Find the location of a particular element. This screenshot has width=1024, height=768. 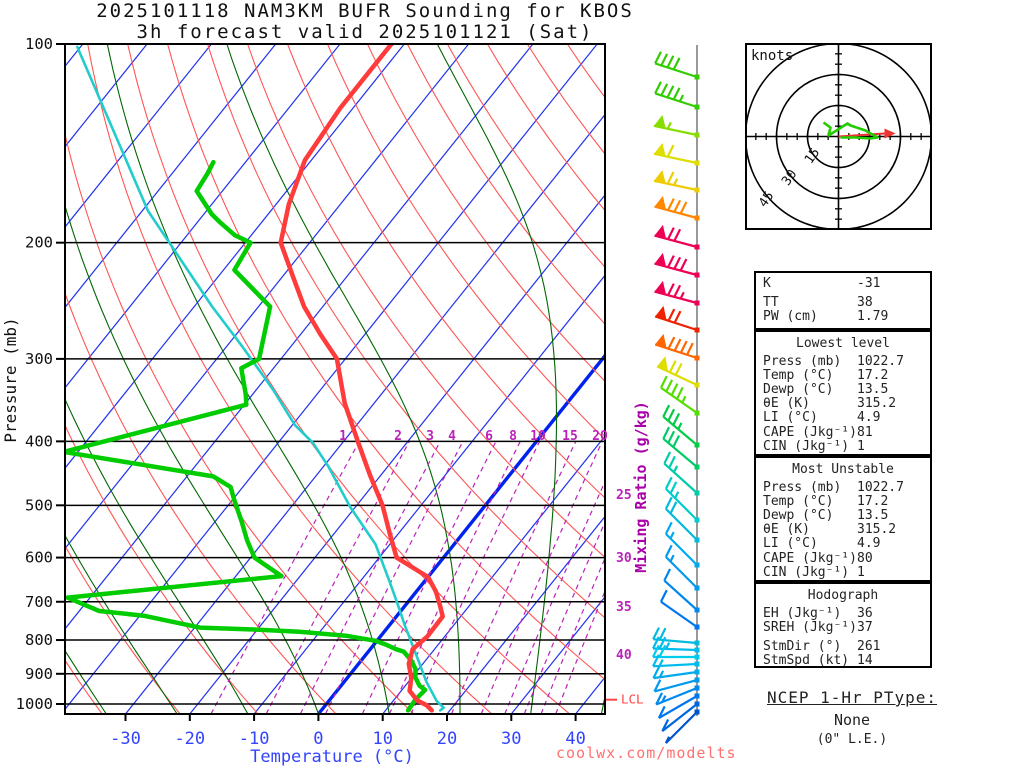

svg-text: Pressure (mb) is located at coordinates (10, 379).